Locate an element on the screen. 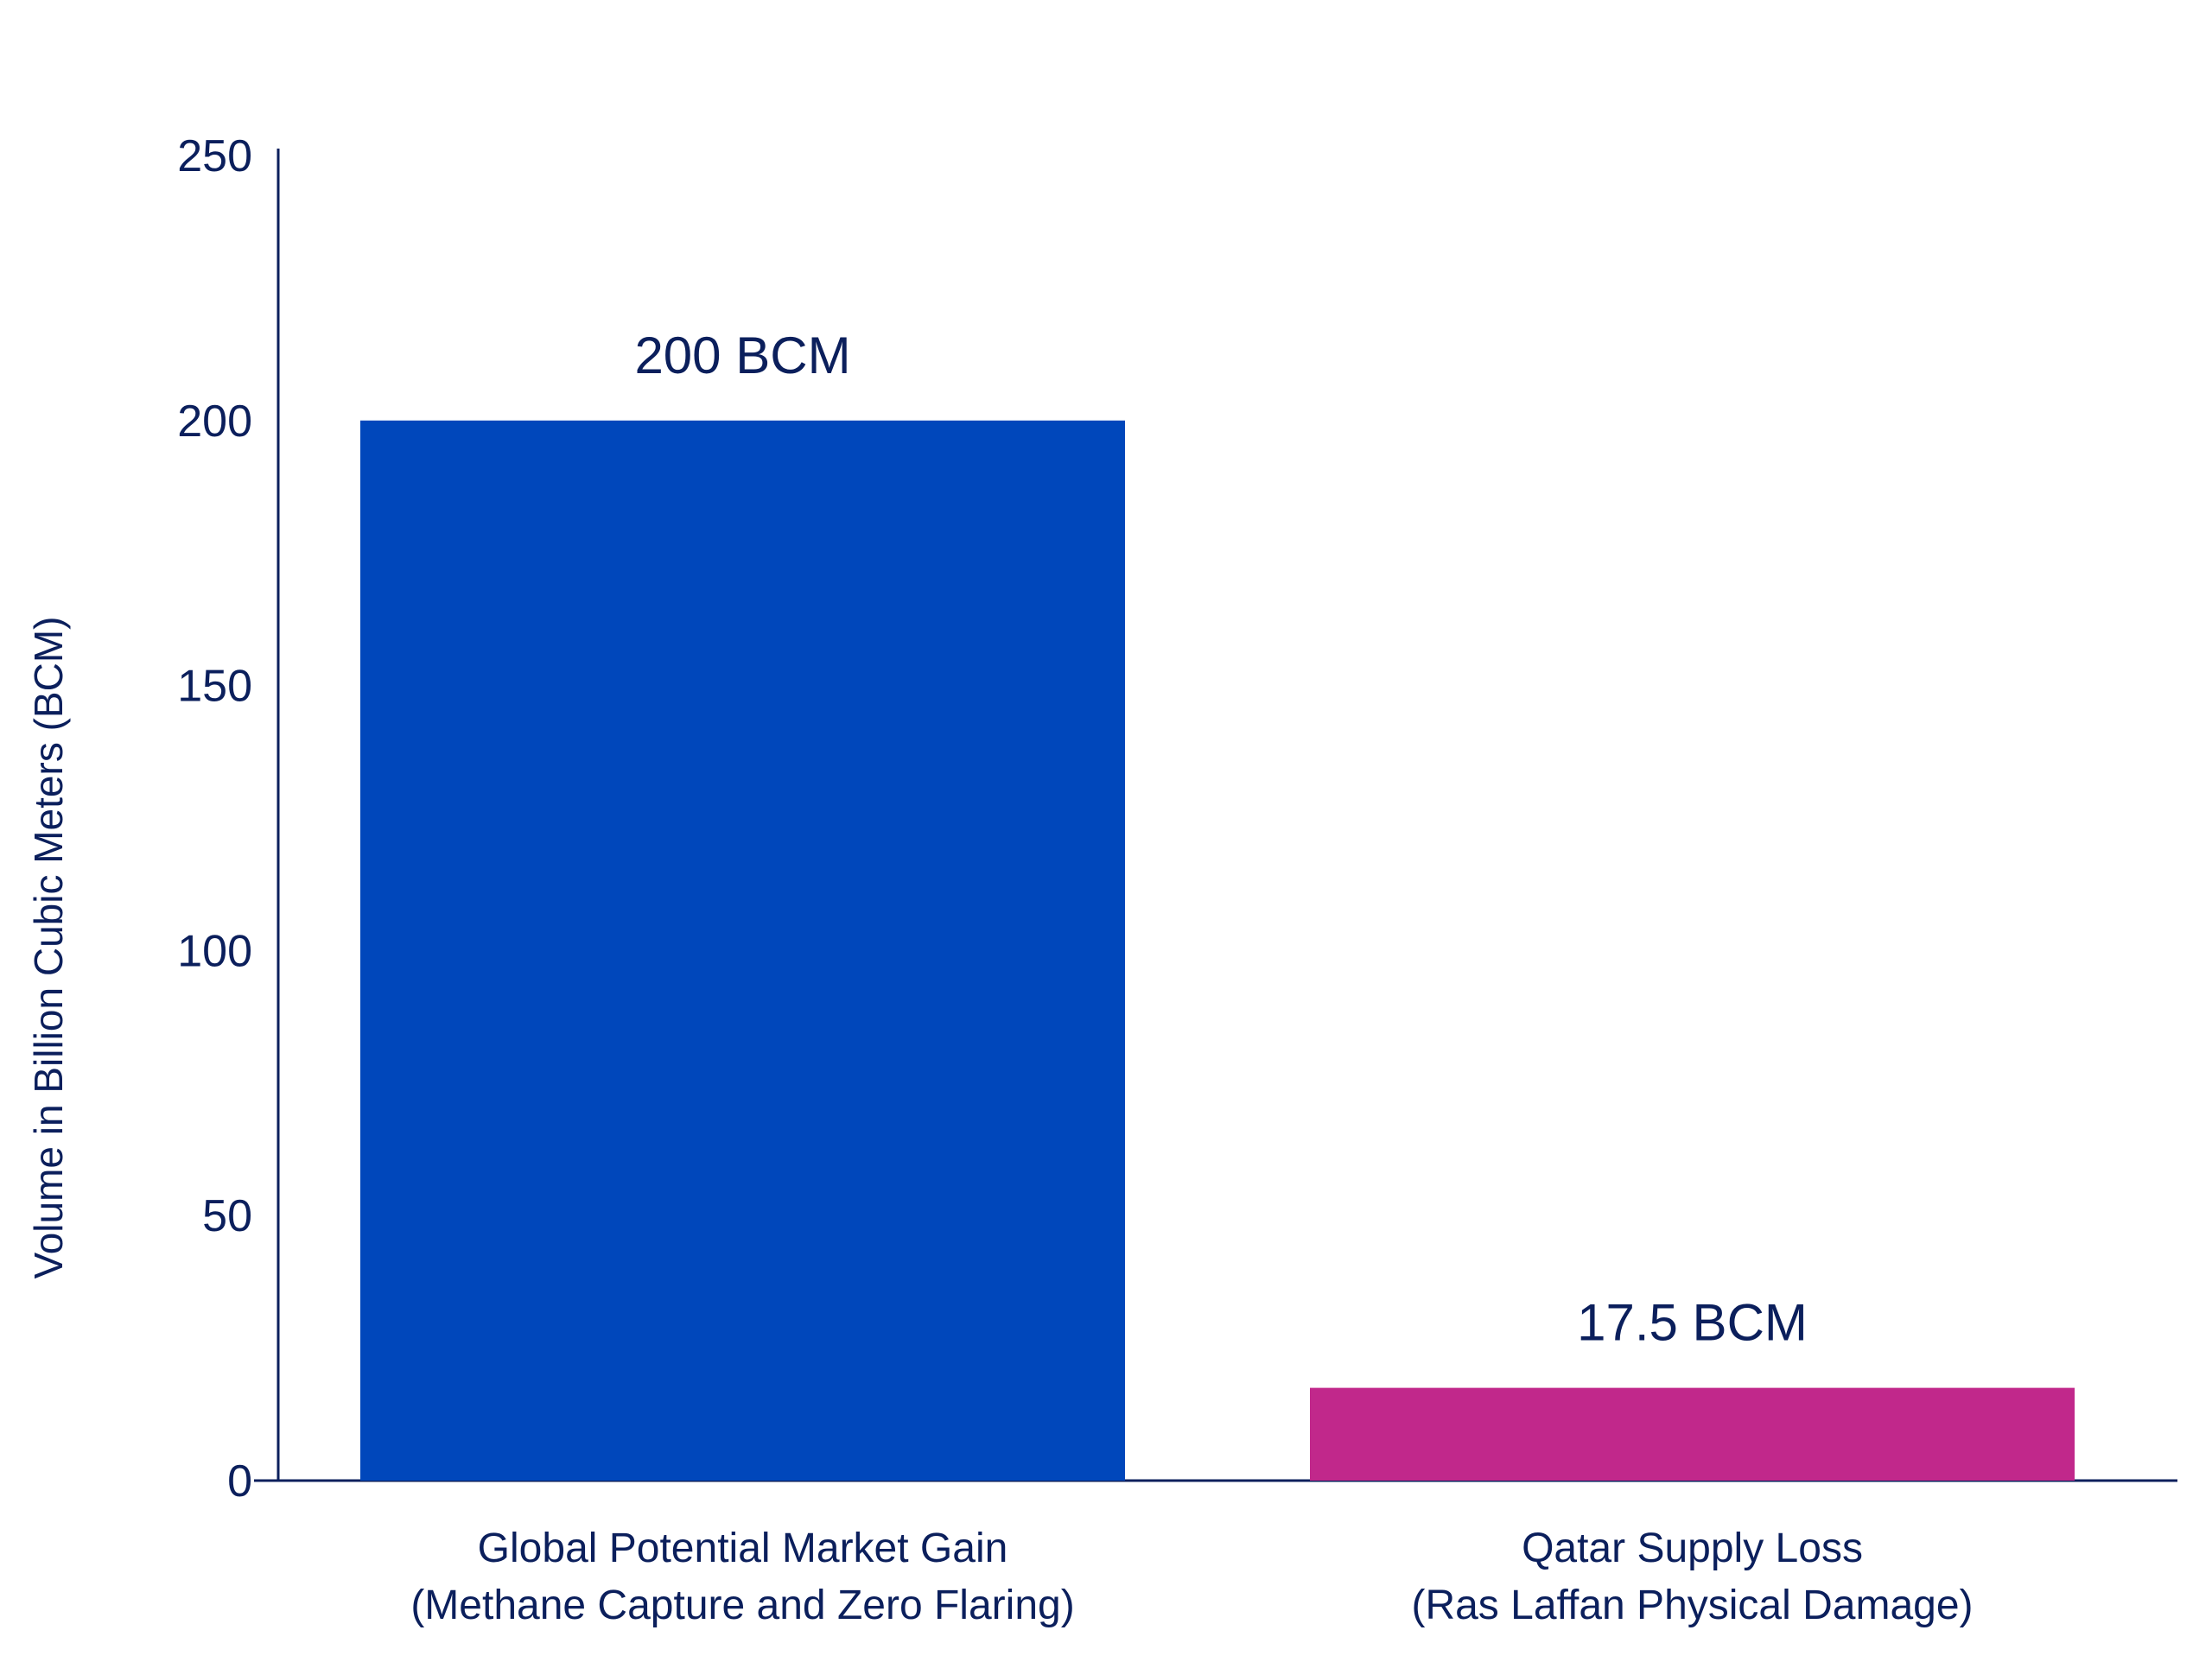 The image size is (2212, 1662). bar is located at coordinates (1692, 1434).